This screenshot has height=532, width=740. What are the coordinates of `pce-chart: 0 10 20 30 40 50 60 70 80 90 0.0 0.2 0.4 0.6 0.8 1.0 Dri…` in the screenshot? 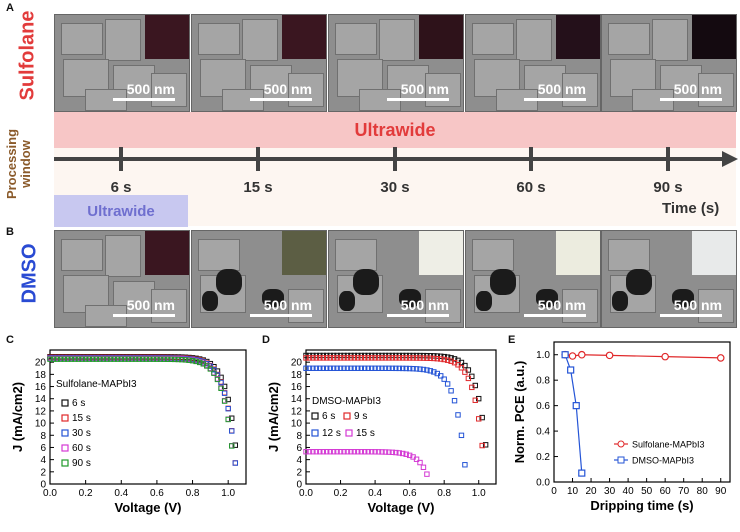 It's located at (621, 427).